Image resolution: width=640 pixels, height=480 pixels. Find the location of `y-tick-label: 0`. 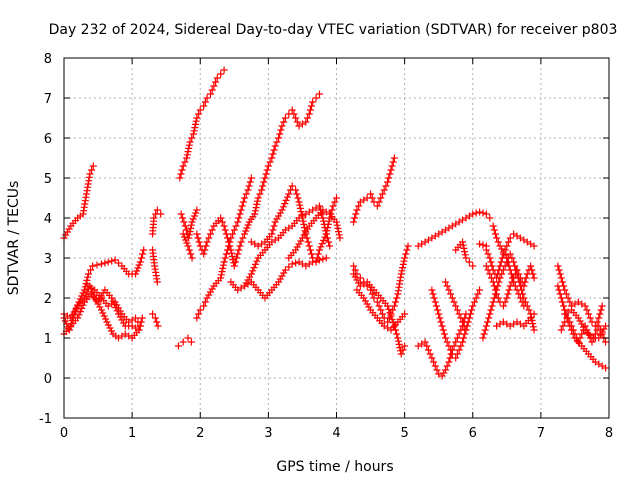

y-tick-label: 0 is located at coordinates (48, 379).